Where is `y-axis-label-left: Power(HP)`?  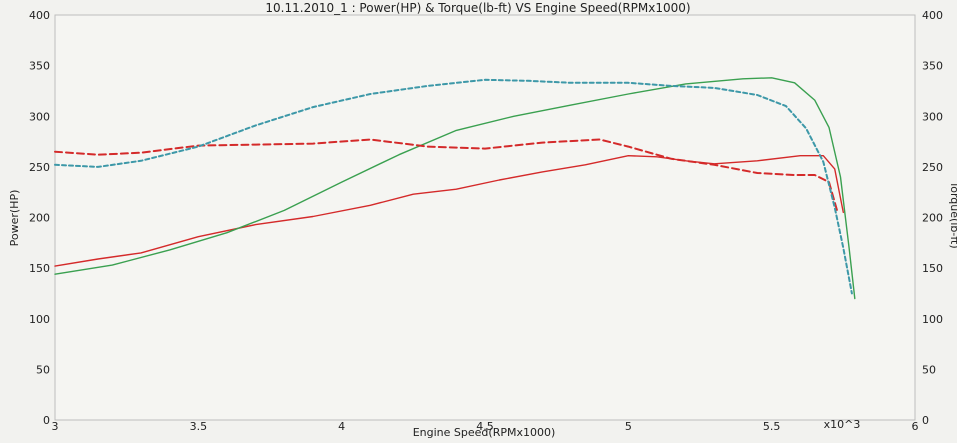
y-axis-label-left: Power(HP) is located at coordinates (14, 218).